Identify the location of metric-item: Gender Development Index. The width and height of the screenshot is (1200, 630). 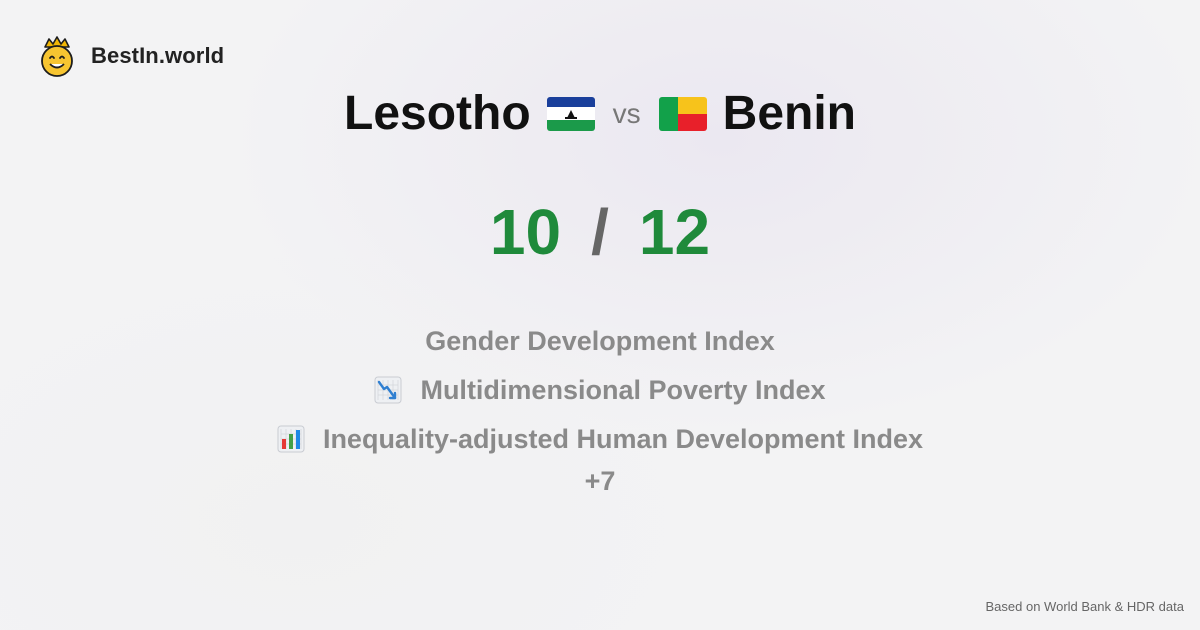
(600, 340).